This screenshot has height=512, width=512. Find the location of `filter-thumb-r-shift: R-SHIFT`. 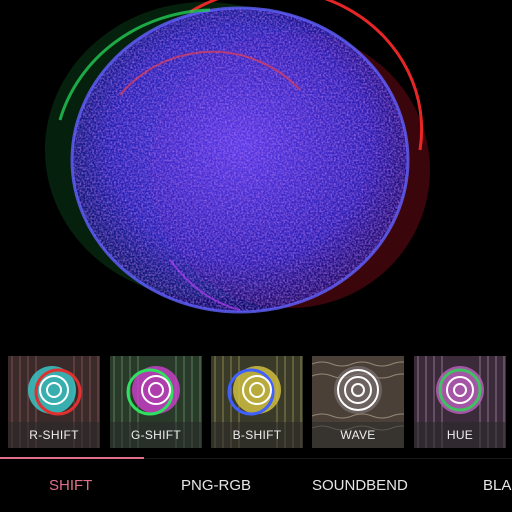

filter-thumb-r-shift: R-SHIFT is located at coordinates (54, 402).